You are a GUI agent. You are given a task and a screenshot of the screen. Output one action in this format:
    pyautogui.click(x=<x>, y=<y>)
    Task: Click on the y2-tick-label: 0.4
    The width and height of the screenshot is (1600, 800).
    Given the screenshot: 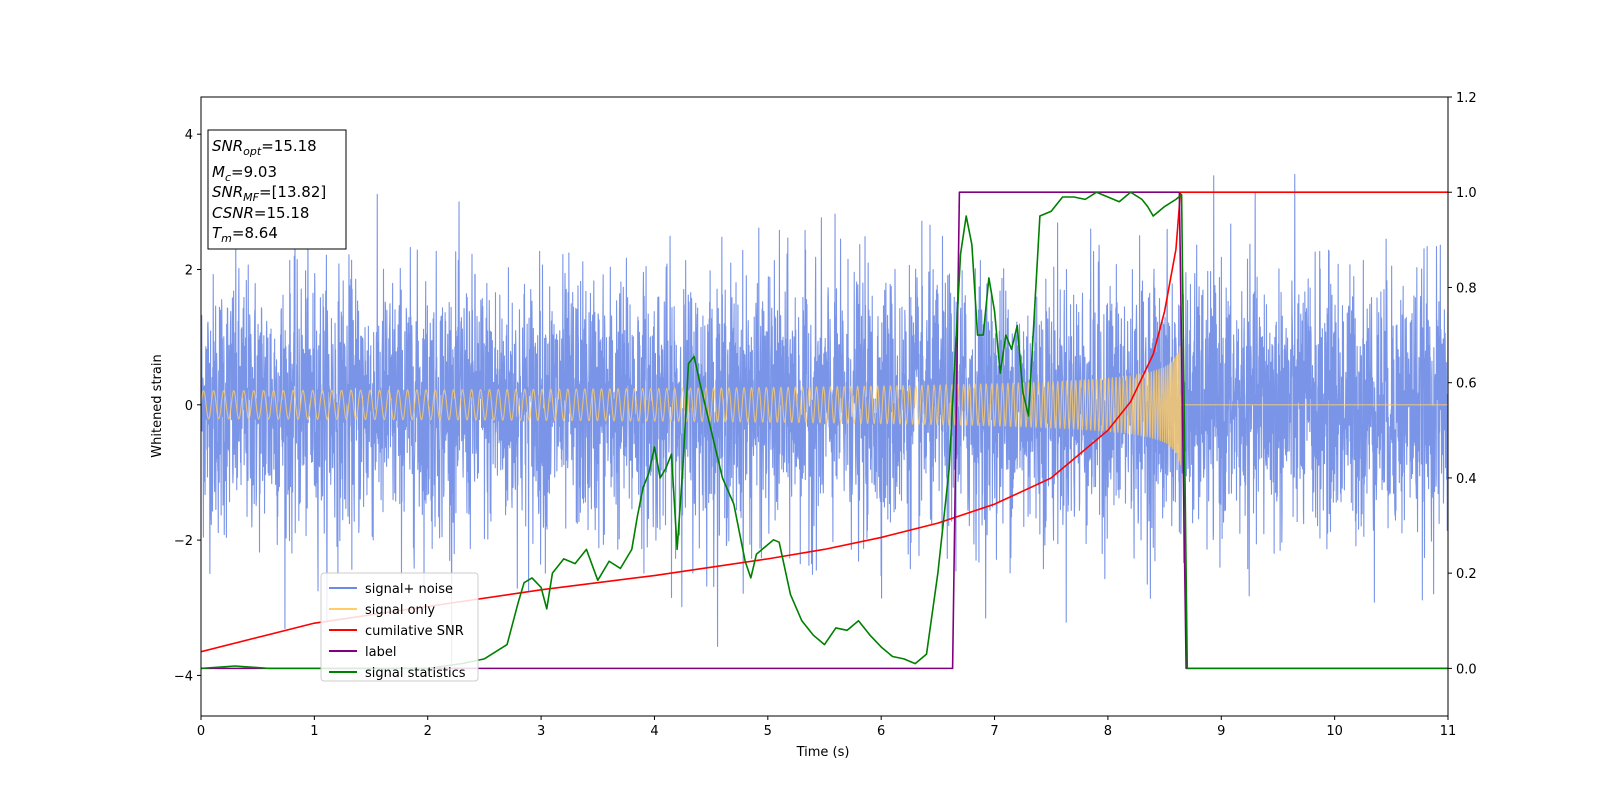 What is the action you would take?
    pyautogui.click(x=1466, y=479)
    